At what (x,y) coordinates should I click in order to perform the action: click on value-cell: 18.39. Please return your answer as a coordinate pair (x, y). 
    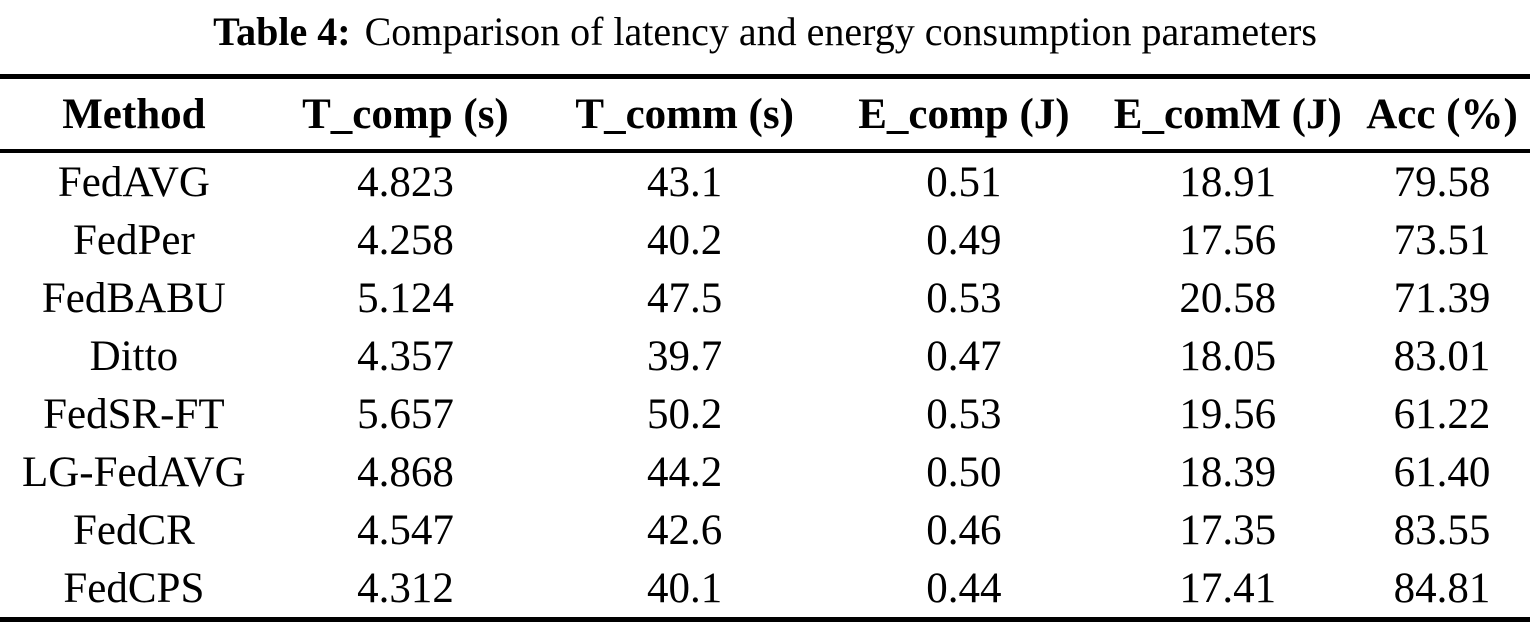
    Looking at the image, I should click on (1228, 472).